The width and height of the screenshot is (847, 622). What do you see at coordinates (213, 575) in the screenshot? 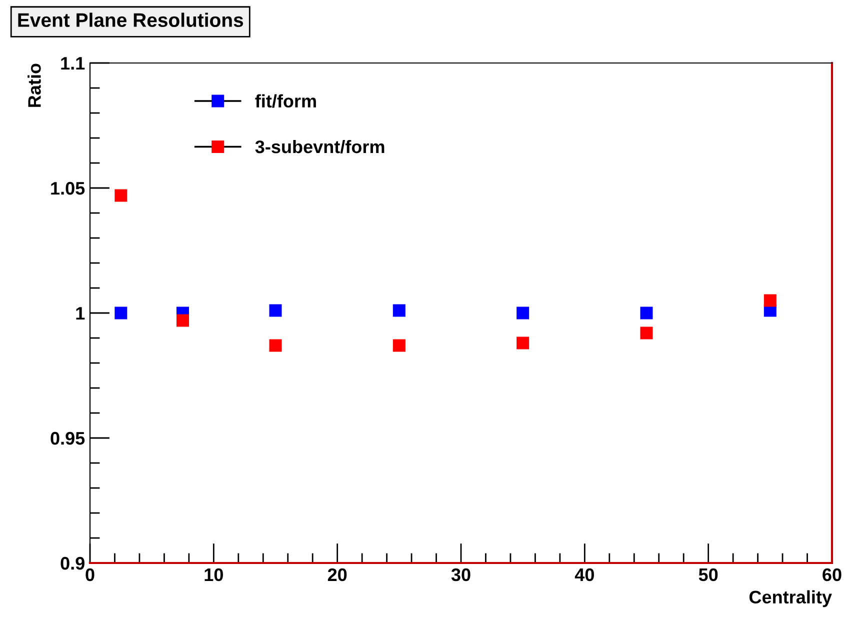
I see `x-tick-label: 10` at bounding box center [213, 575].